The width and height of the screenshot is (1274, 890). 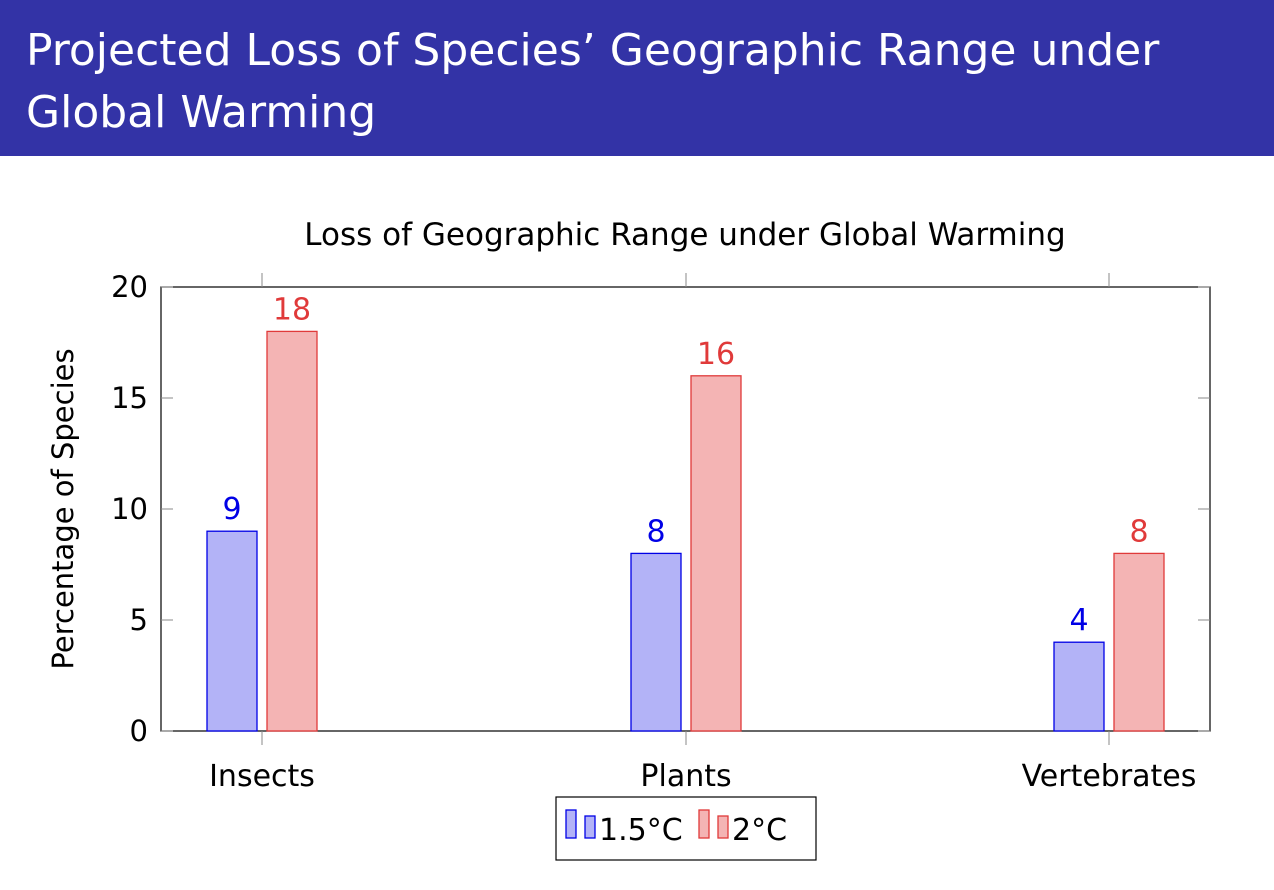 I want to click on y-tick-label: 10, so click(x=129, y=509).